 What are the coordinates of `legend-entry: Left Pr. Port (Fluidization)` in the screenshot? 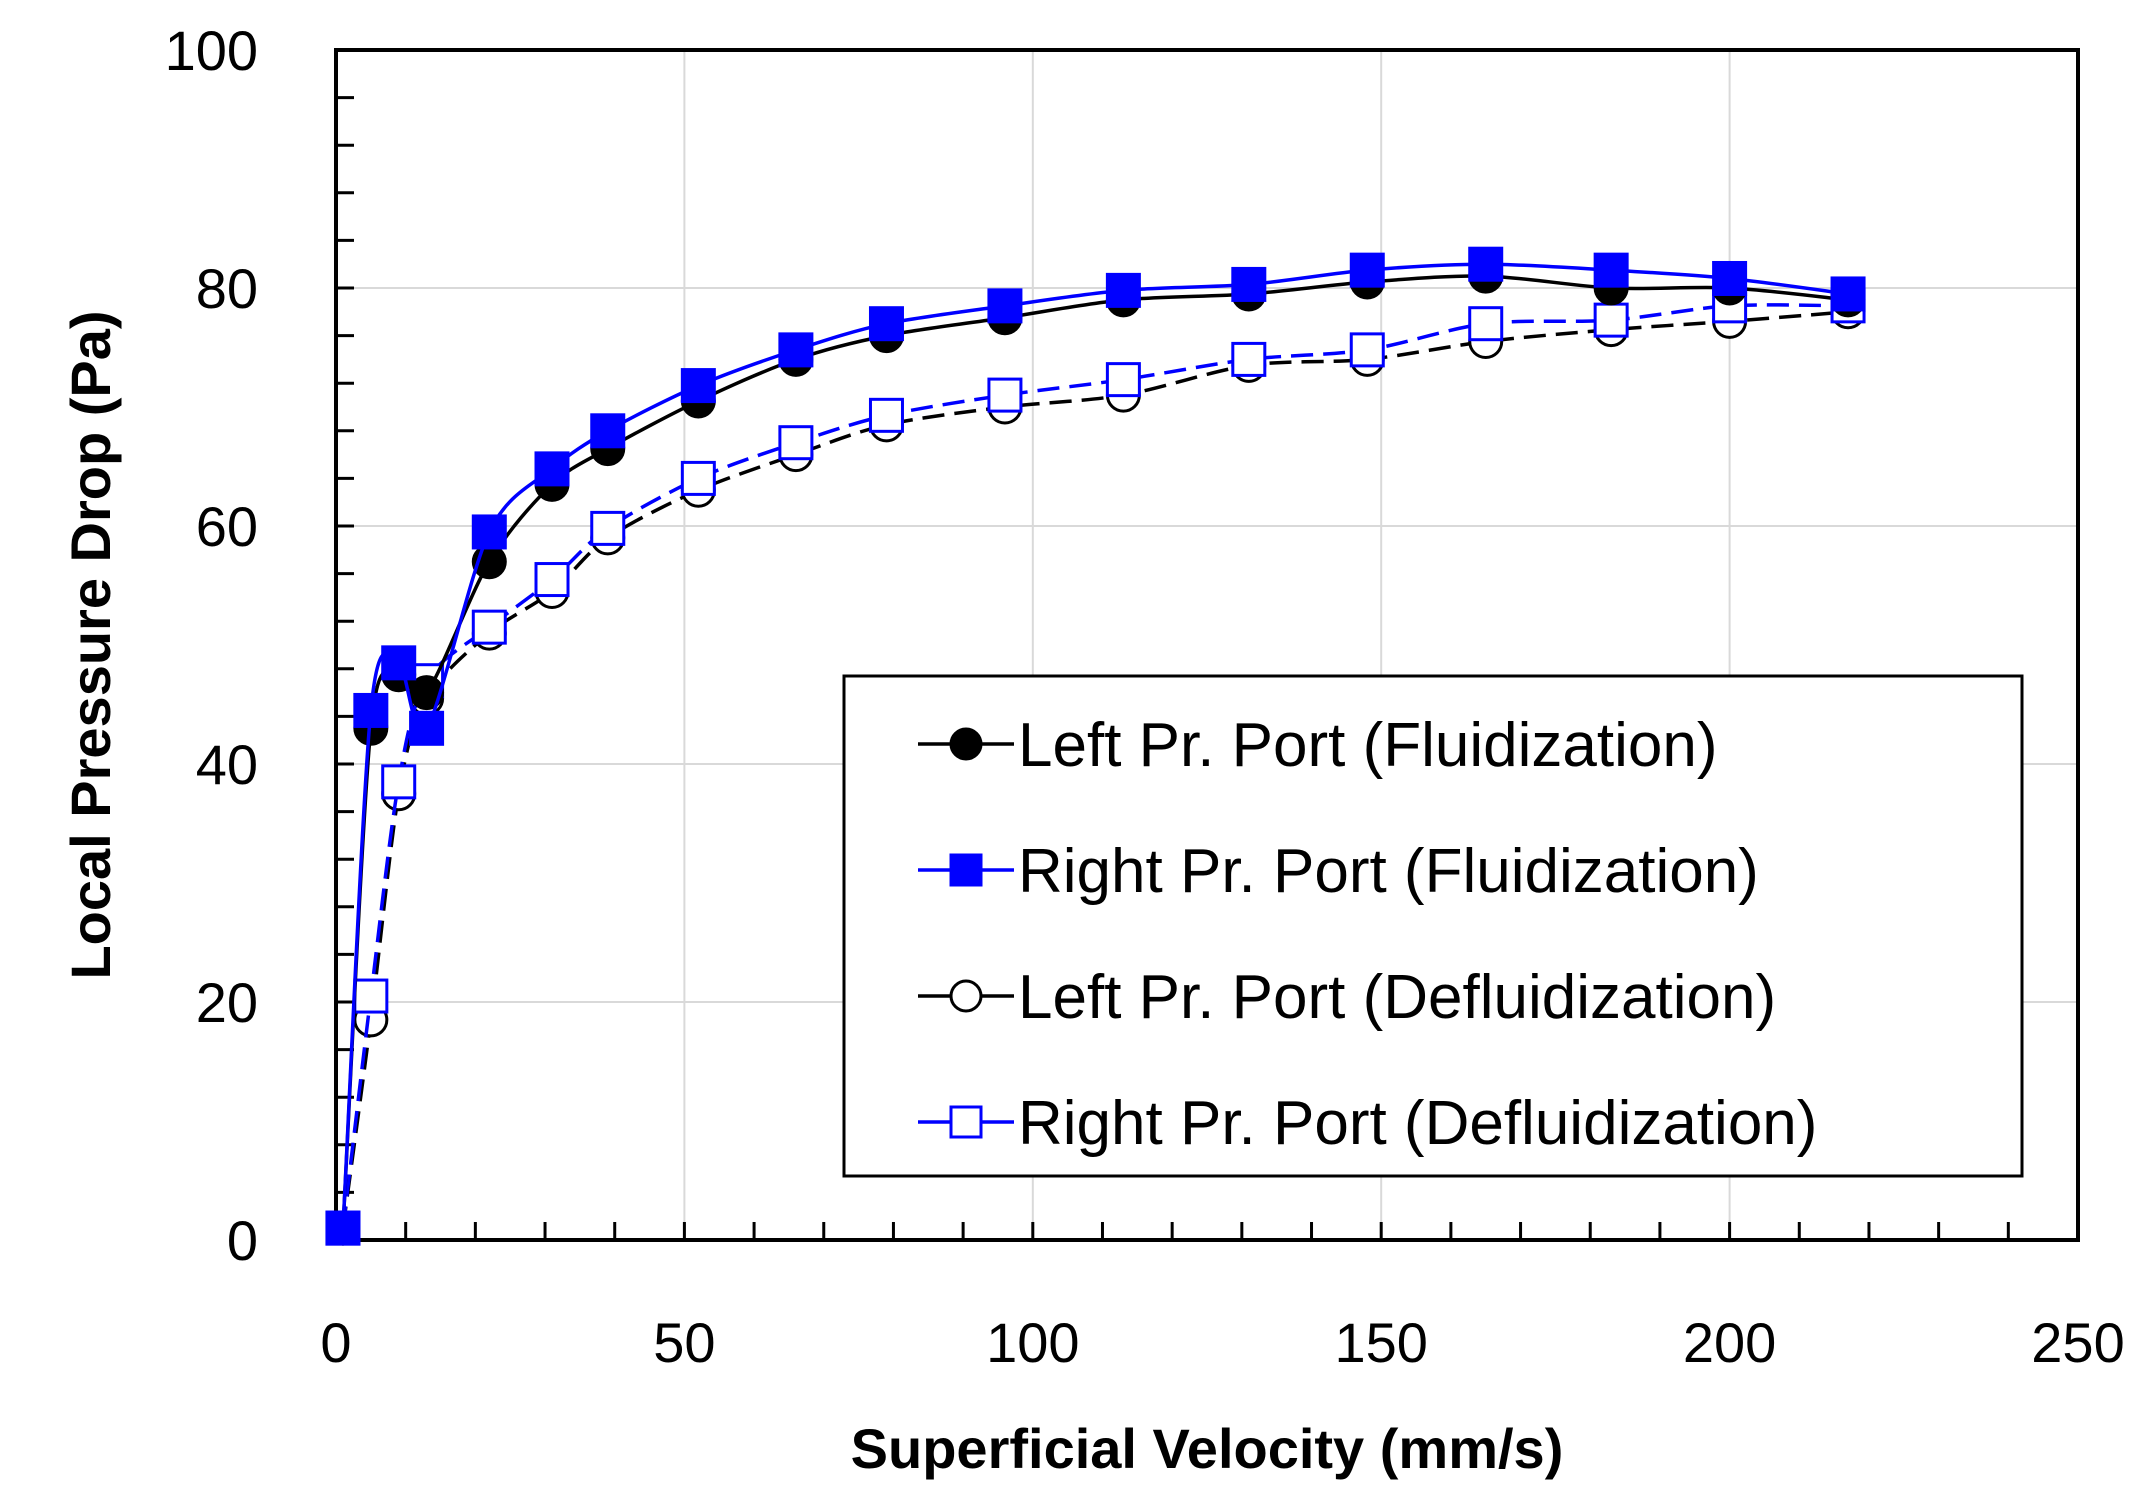 It's located at (1318, 745).